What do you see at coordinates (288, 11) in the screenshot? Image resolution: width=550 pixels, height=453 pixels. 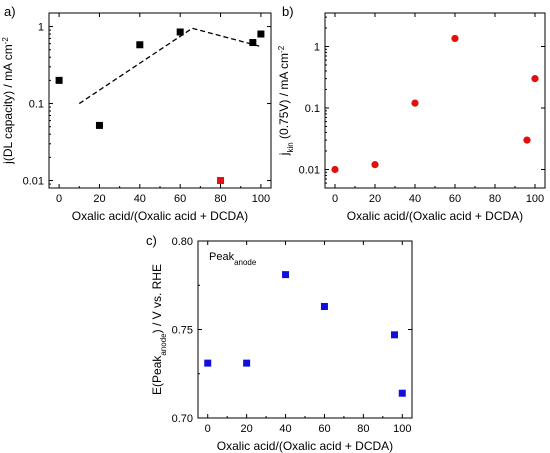 I see `panel-b-letter: b)` at bounding box center [288, 11].